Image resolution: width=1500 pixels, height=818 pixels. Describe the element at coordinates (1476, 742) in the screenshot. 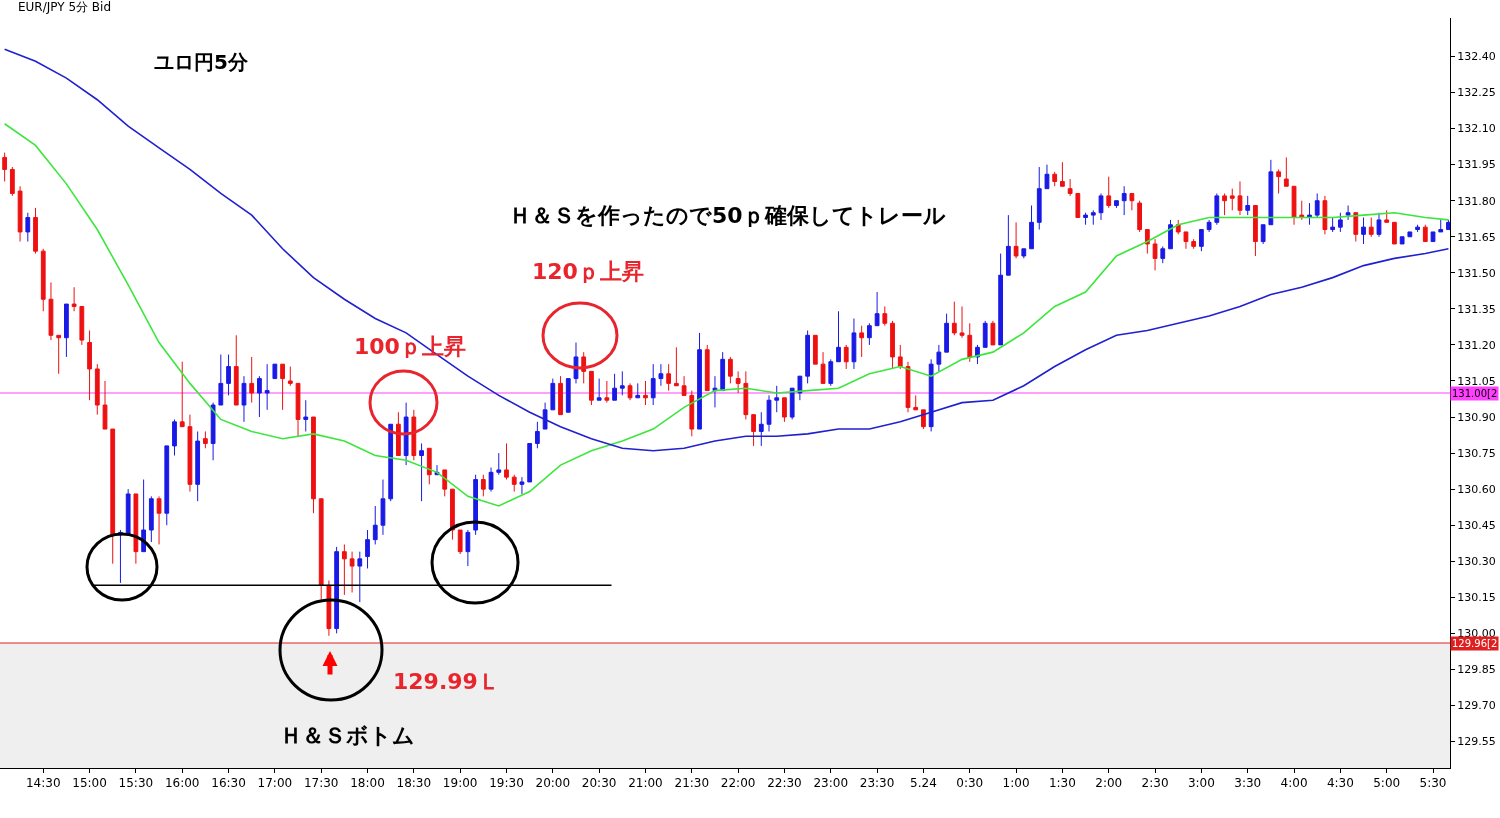

I see `y-tick-label: 129.55` at that location.